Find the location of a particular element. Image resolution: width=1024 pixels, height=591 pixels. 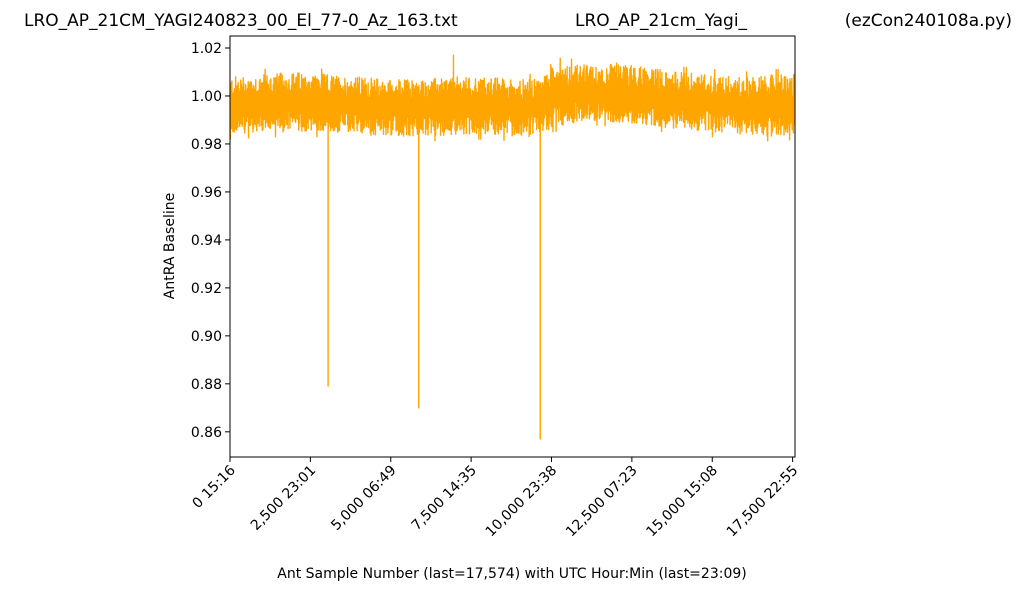

y-tick-label: 0.90 is located at coordinates (206, 337).